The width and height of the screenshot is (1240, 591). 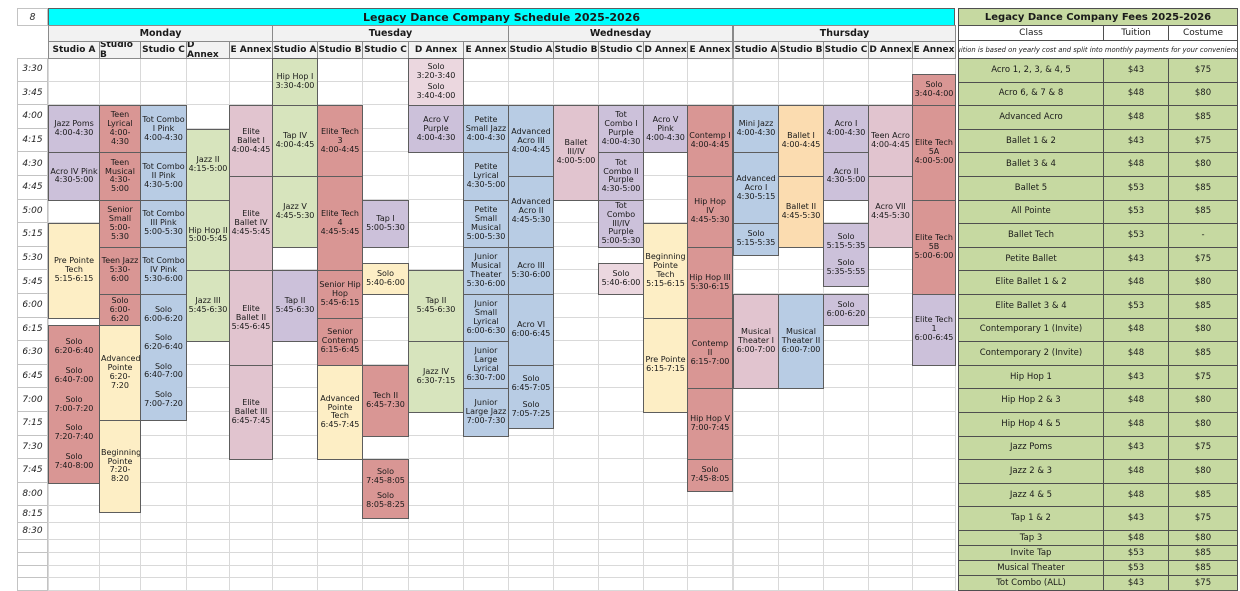 I want to click on class-block-elite-tech-5b: Elite Tech 5B 5:00-6:00, so click(x=934, y=247).